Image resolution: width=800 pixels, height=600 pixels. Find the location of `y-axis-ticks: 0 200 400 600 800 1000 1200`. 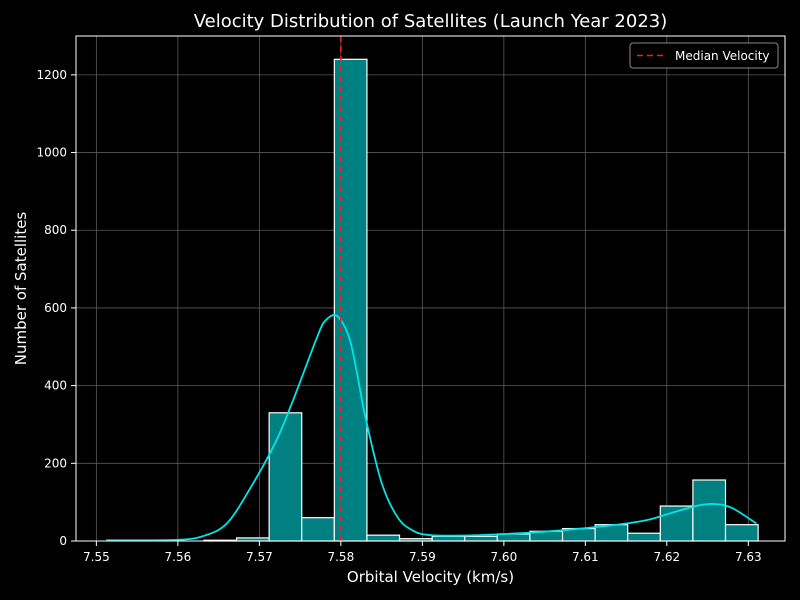

y-axis-ticks: 0 200 400 600 800 1000 1200 is located at coordinates (56, 308).